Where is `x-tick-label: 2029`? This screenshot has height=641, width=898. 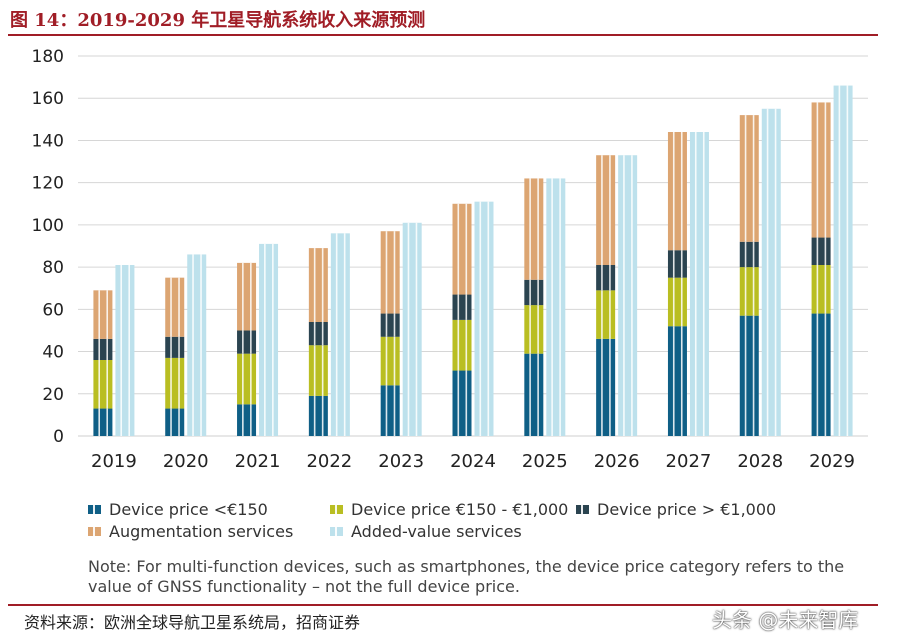 x-tick-label: 2029 is located at coordinates (832, 461).